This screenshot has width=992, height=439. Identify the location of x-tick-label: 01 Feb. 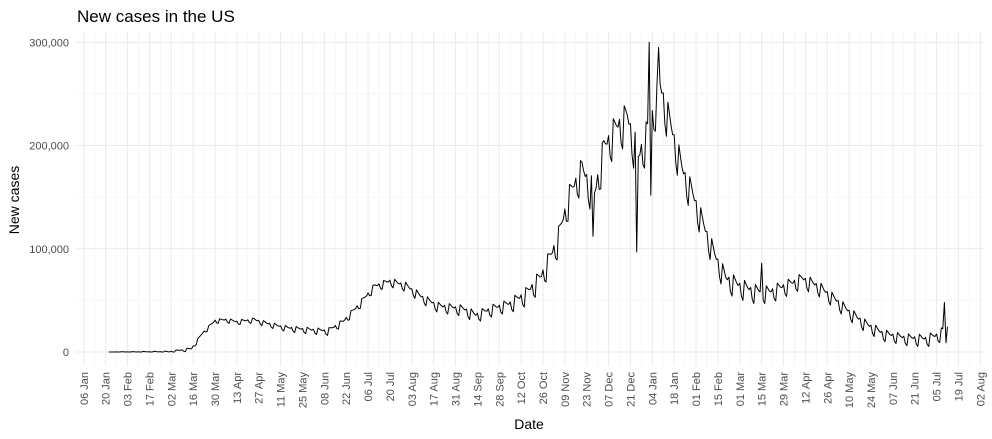
(697, 389).